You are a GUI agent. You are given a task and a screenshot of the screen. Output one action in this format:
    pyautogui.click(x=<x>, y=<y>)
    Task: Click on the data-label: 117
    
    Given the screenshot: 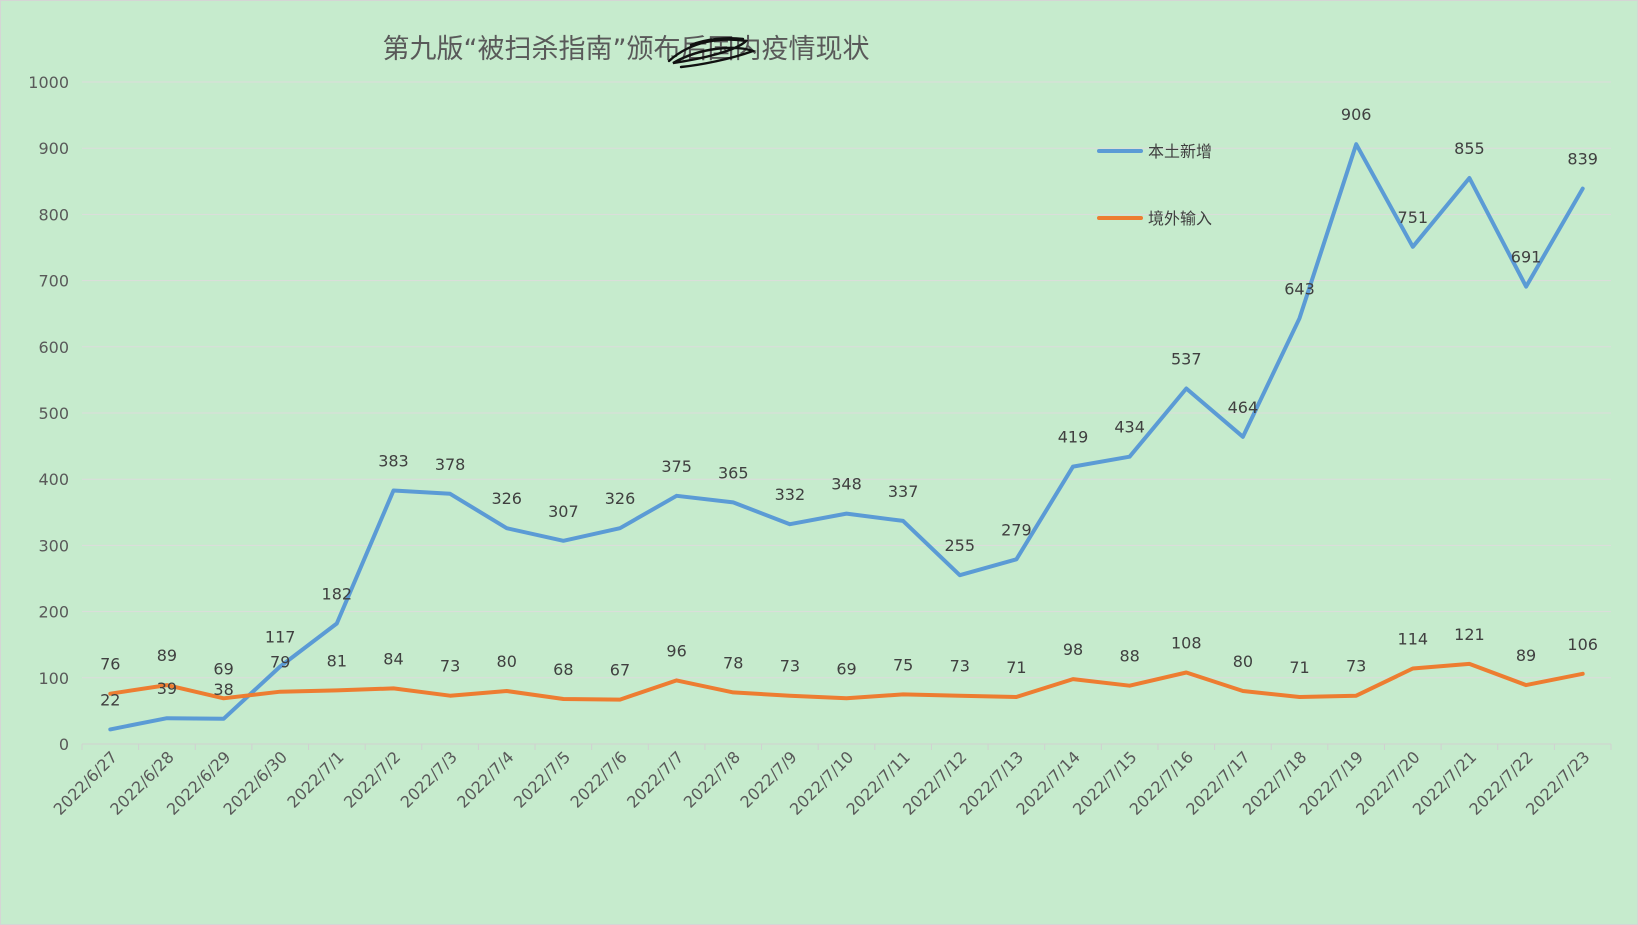 What is the action you would take?
    pyautogui.click(x=280, y=637)
    